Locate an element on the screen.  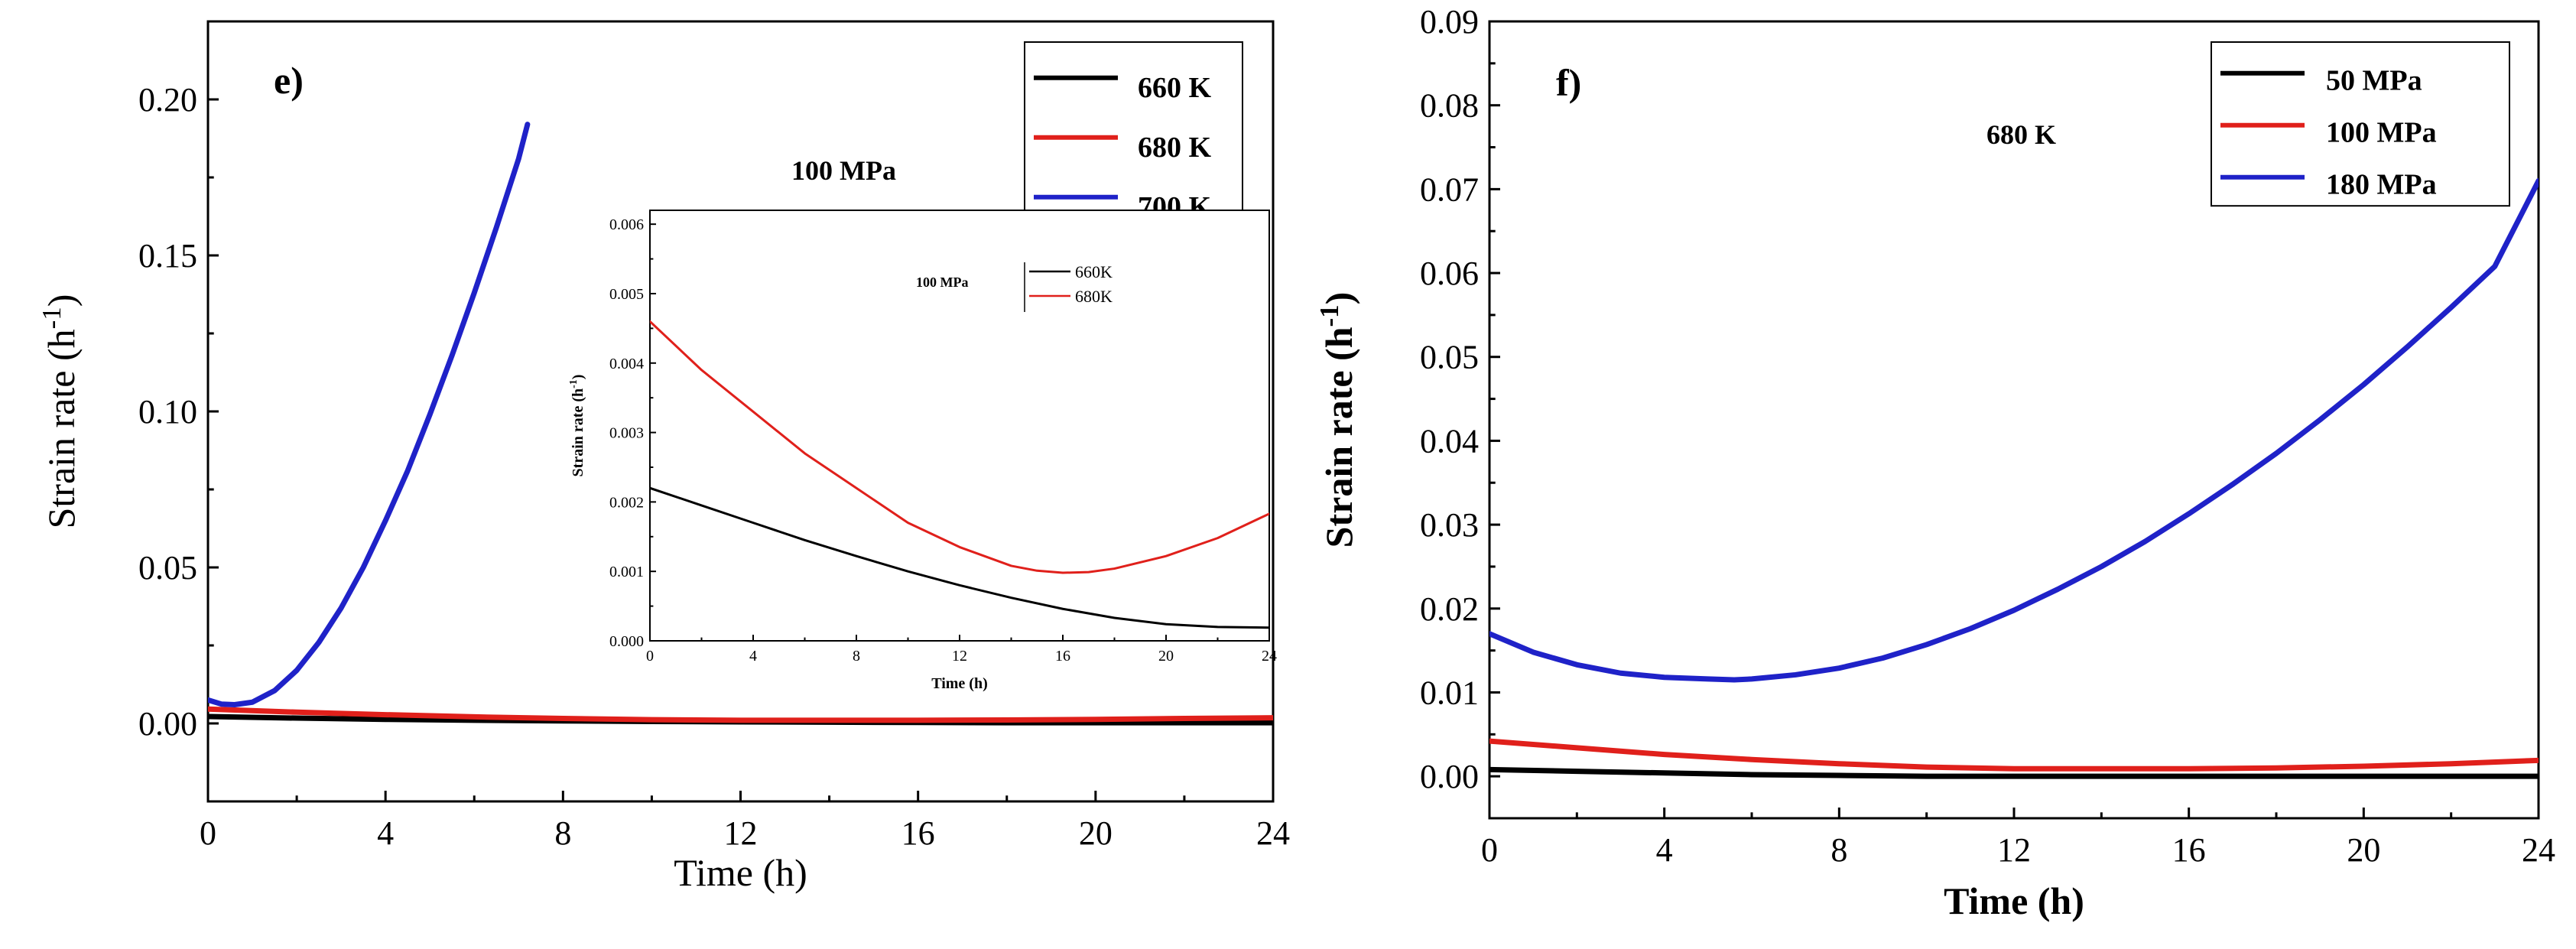
e-inset-y-axis-title-sup: -1 is located at coordinates (574, 383).